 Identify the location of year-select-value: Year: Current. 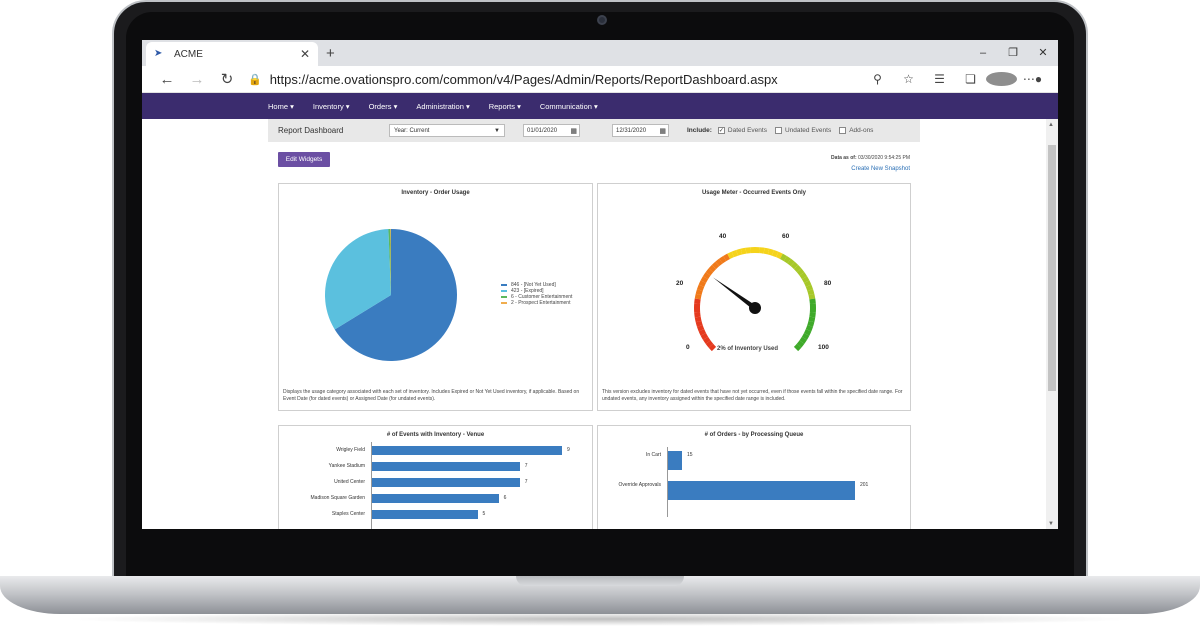
(412, 130).